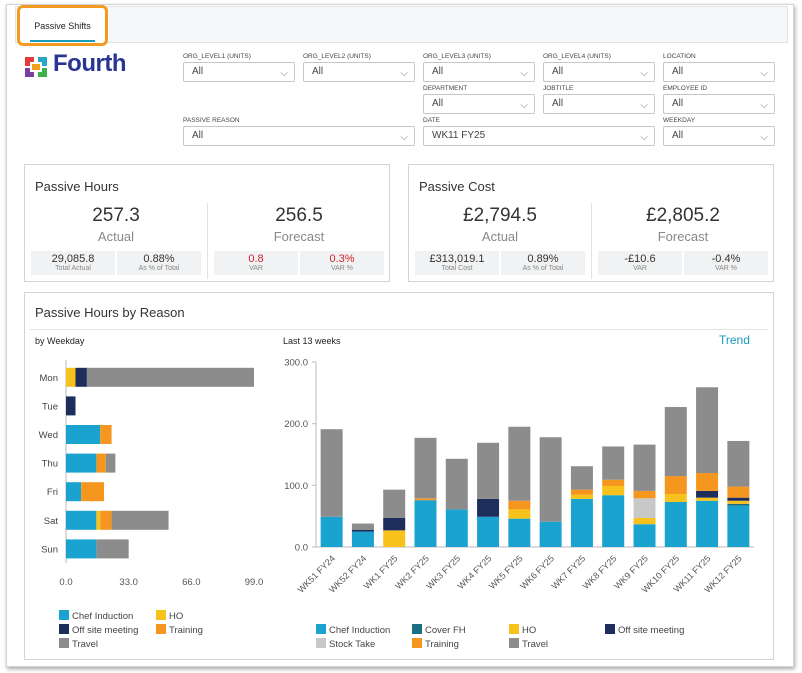 Image resolution: width=802 pixels, height=673 pixels. What do you see at coordinates (159, 259) in the screenshot?
I see `sub-value: 0.88%` at bounding box center [159, 259].